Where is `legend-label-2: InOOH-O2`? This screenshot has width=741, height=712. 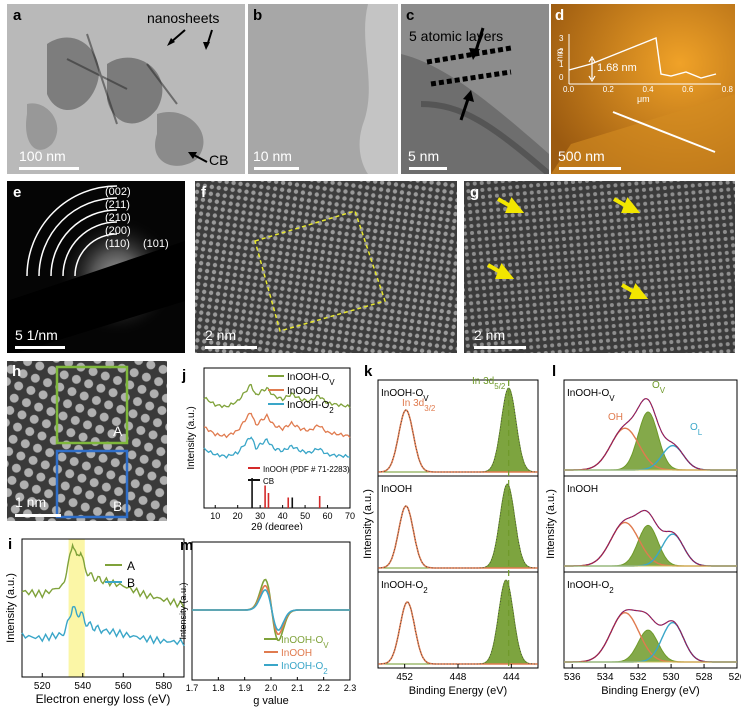
legend-label-2: InOOH-O2 is located at coordinates (310, 407).